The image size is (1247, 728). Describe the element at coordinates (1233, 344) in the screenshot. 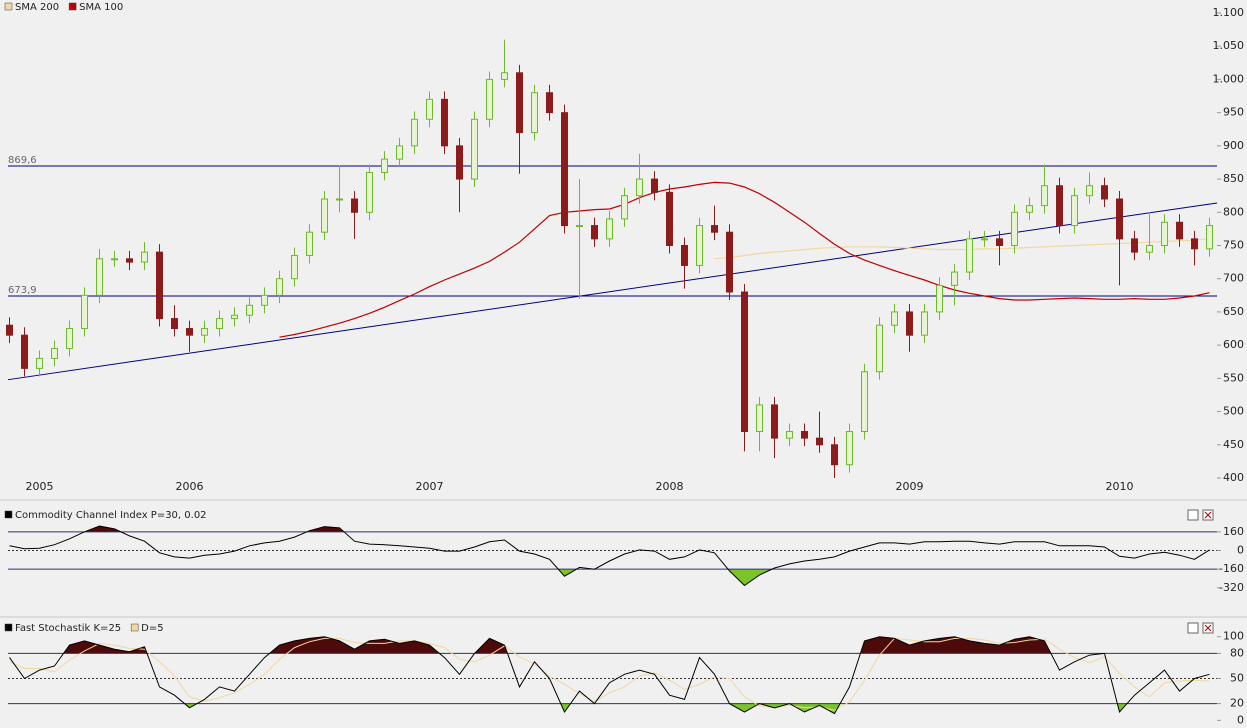

I see `y-tick-label: 600` at that location.